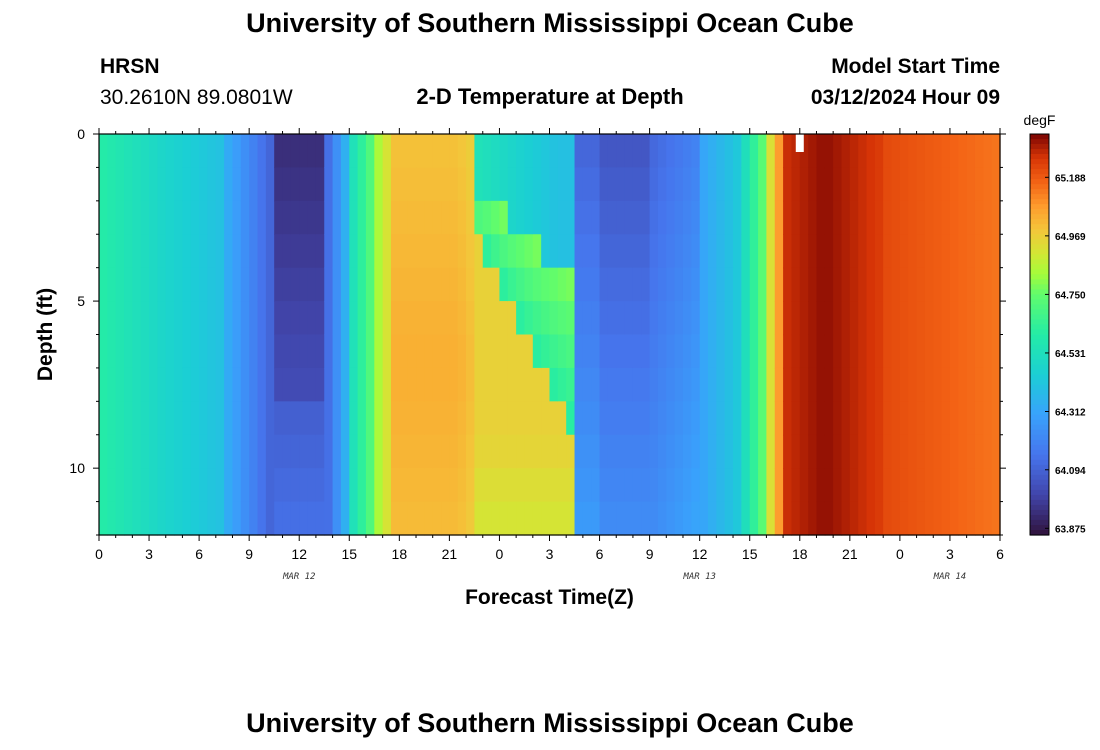 The image size is (1100, 750). What do you see at coordinates (81, 134) in the screenshot?
I see `y-tick-label: 0` at bounding box center [81, 134].